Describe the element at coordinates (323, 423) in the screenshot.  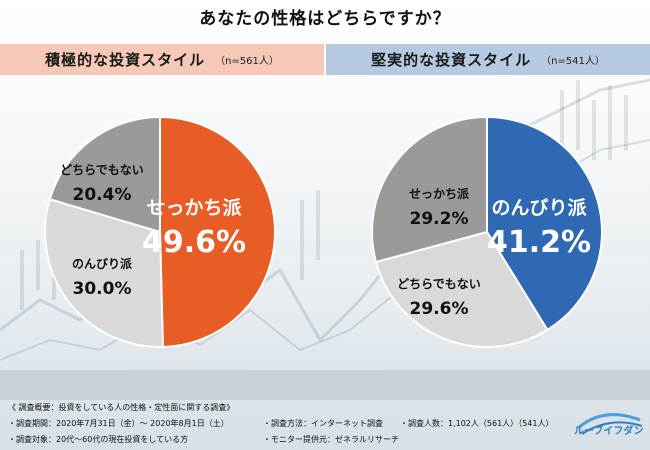
I see `footer-method: ・調査方法：インターネット調査` at that location.